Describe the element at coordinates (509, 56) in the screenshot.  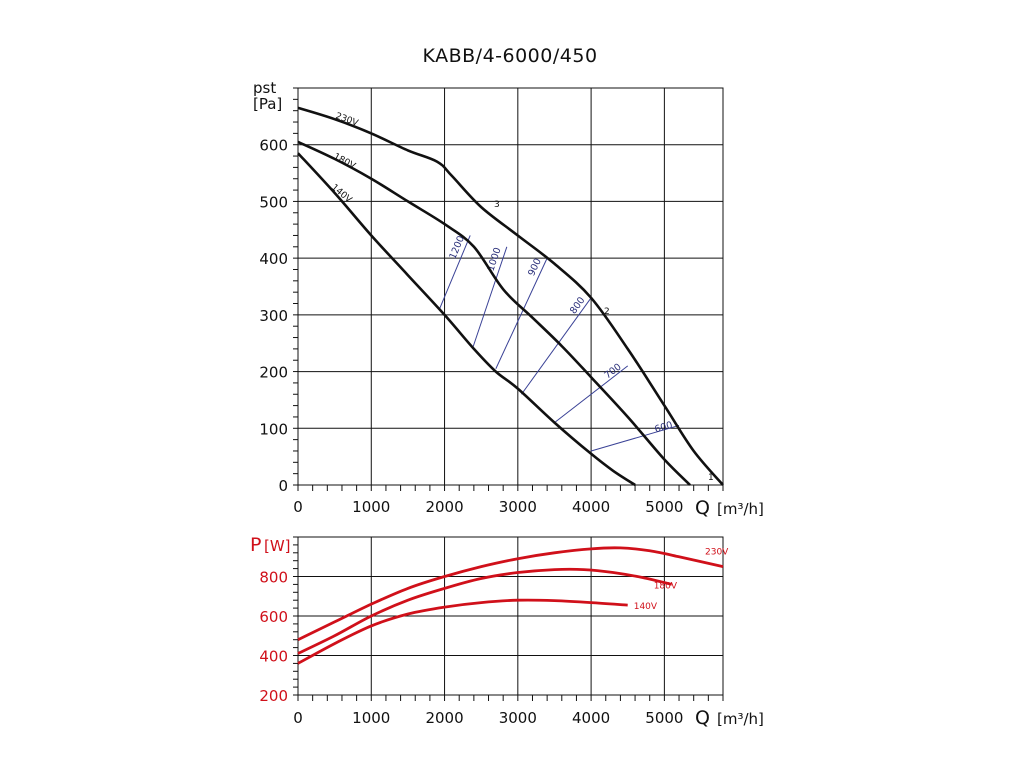
I see `chart-title: KABB/4-6000/450` at that location.